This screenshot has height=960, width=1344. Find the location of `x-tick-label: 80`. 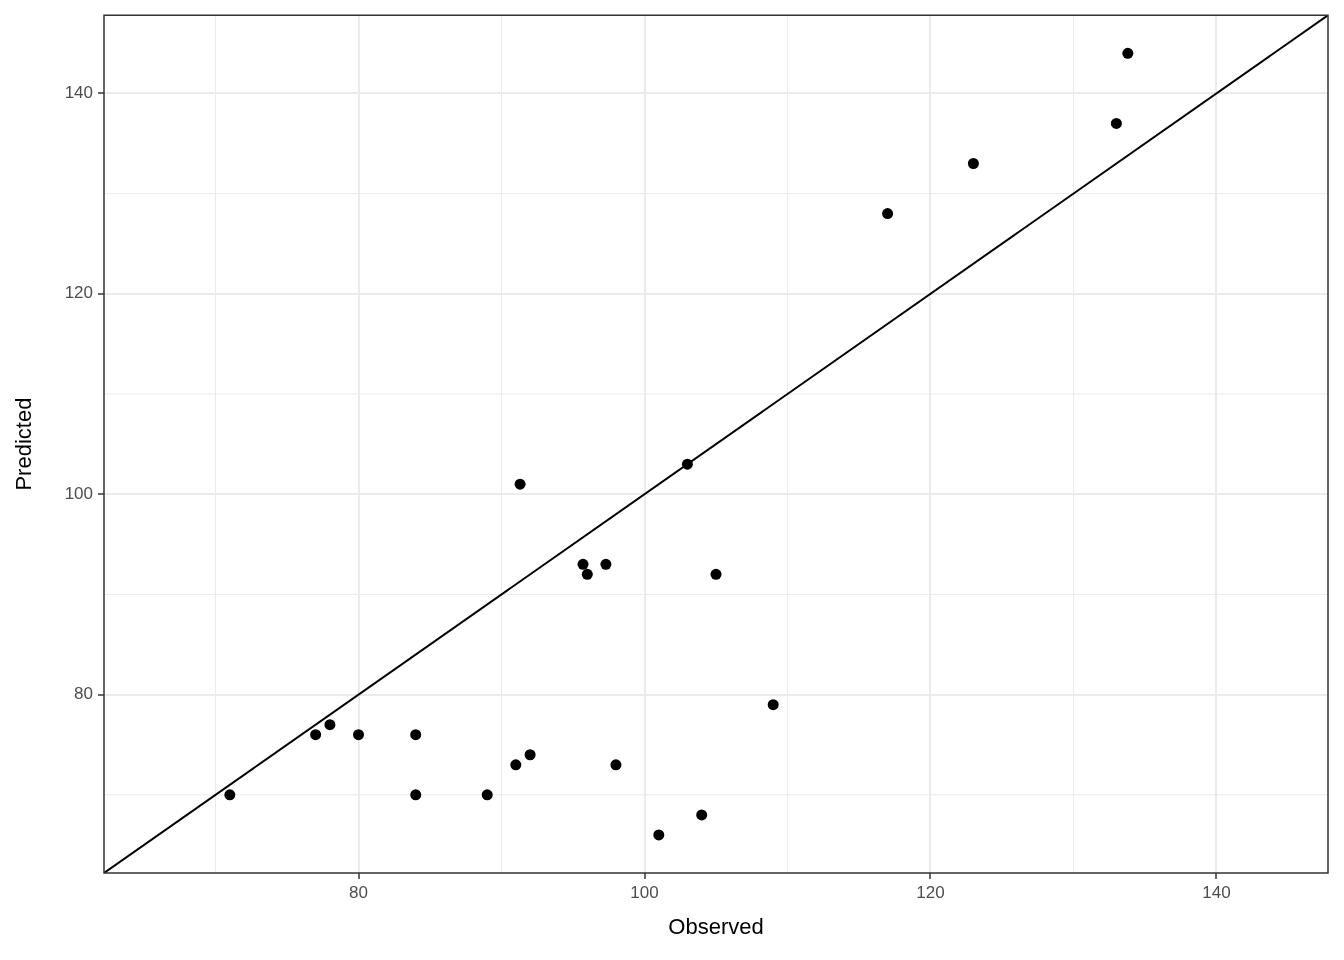

x-tick-label: 80 is located at coordinates (358, 892).